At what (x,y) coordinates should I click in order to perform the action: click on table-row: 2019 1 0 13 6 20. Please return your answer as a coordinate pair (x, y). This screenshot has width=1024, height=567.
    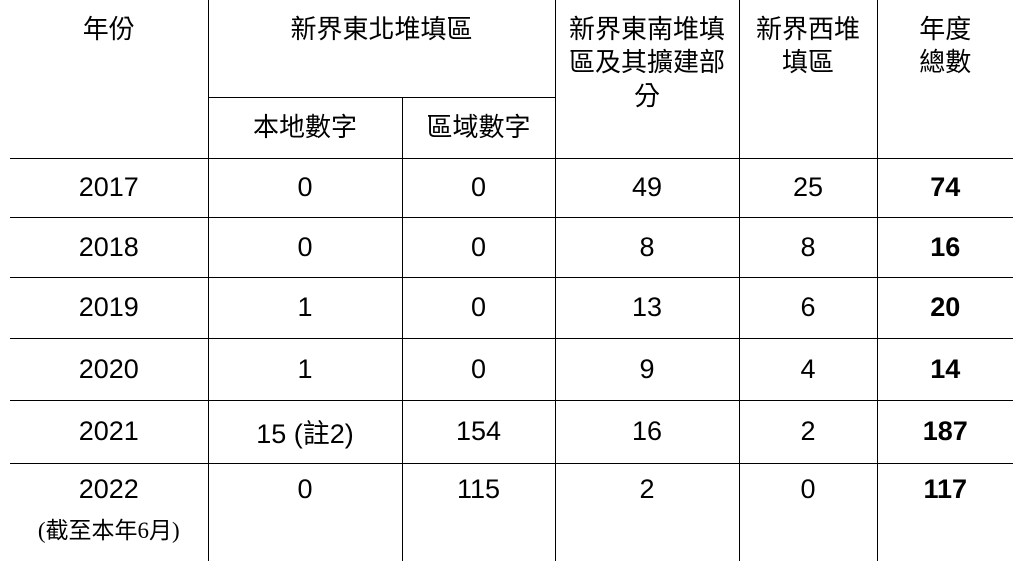
    Looking at the image, I should click on (512, 307).